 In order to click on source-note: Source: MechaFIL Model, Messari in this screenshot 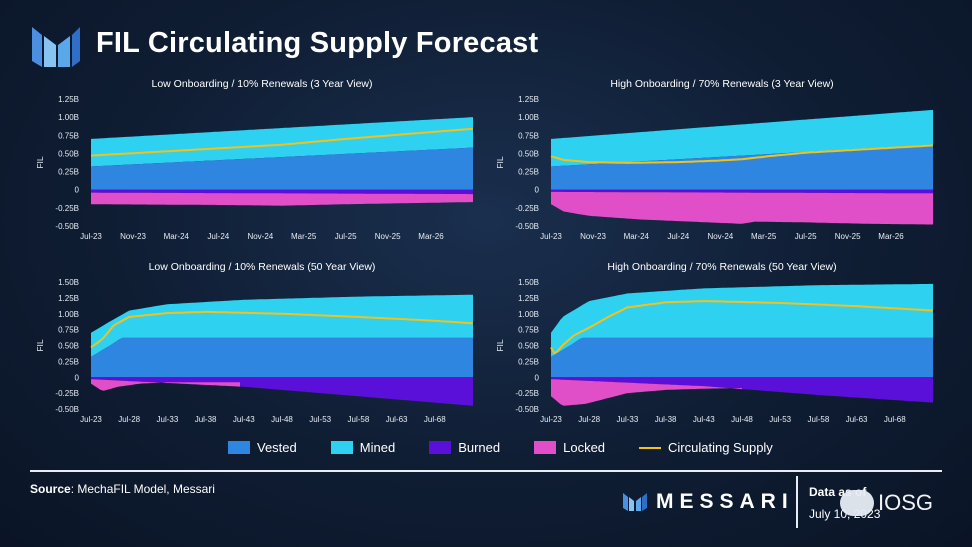, I will do `click(122, 489)`.